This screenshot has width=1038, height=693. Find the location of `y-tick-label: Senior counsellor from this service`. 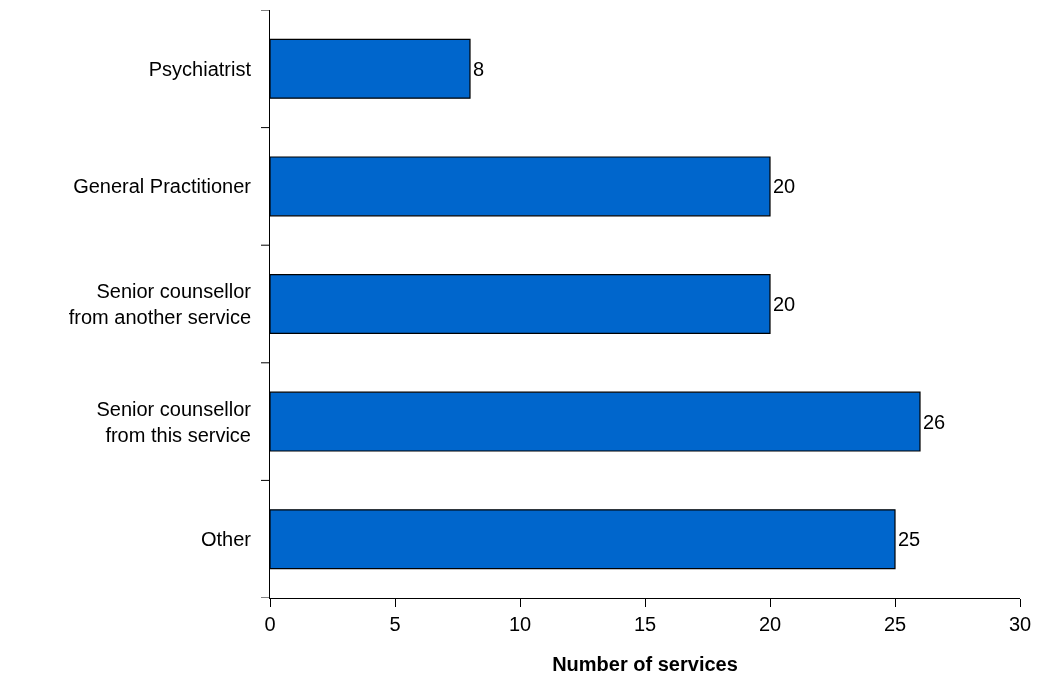

y-tick-label: Senior counsellor from this service is located at coordinates (174, 421).